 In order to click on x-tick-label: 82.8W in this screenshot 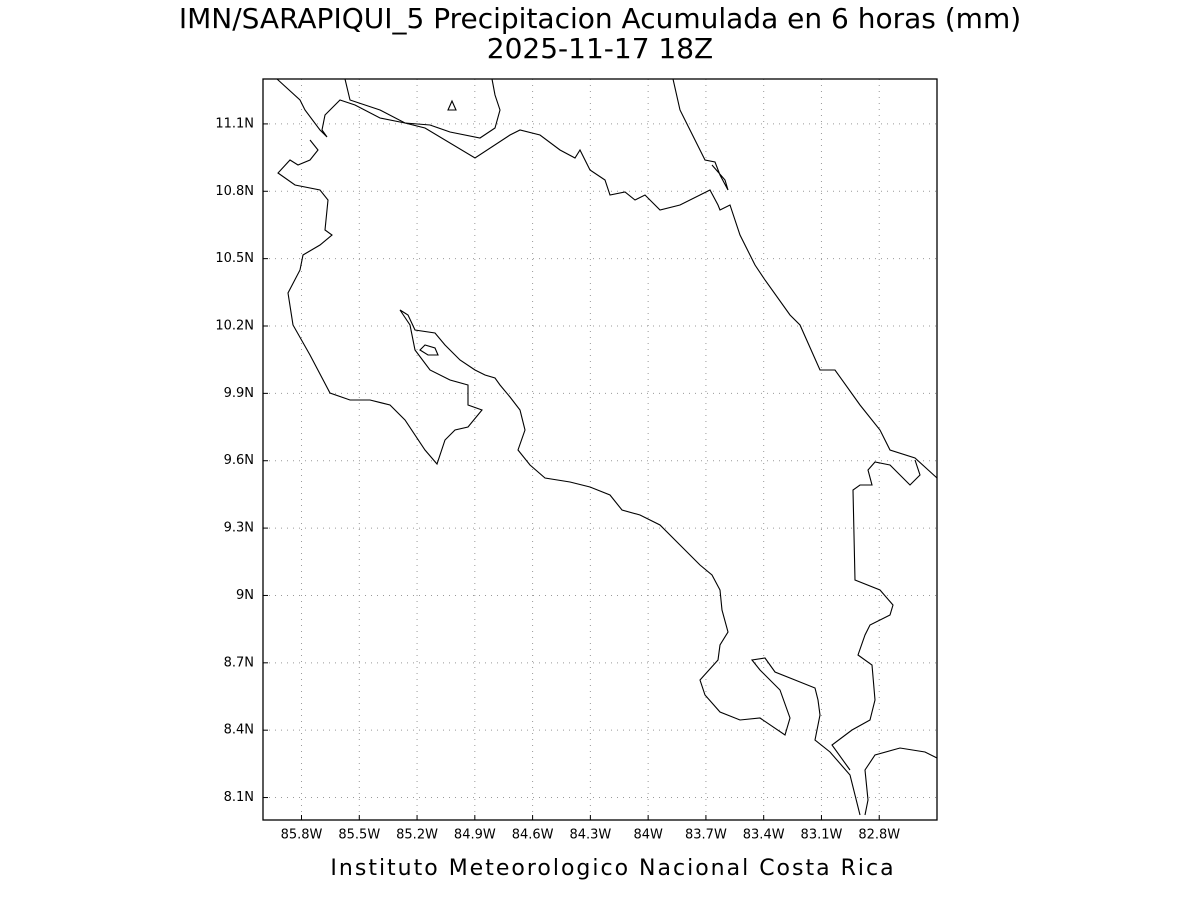, I will do `click(879, 835)`.